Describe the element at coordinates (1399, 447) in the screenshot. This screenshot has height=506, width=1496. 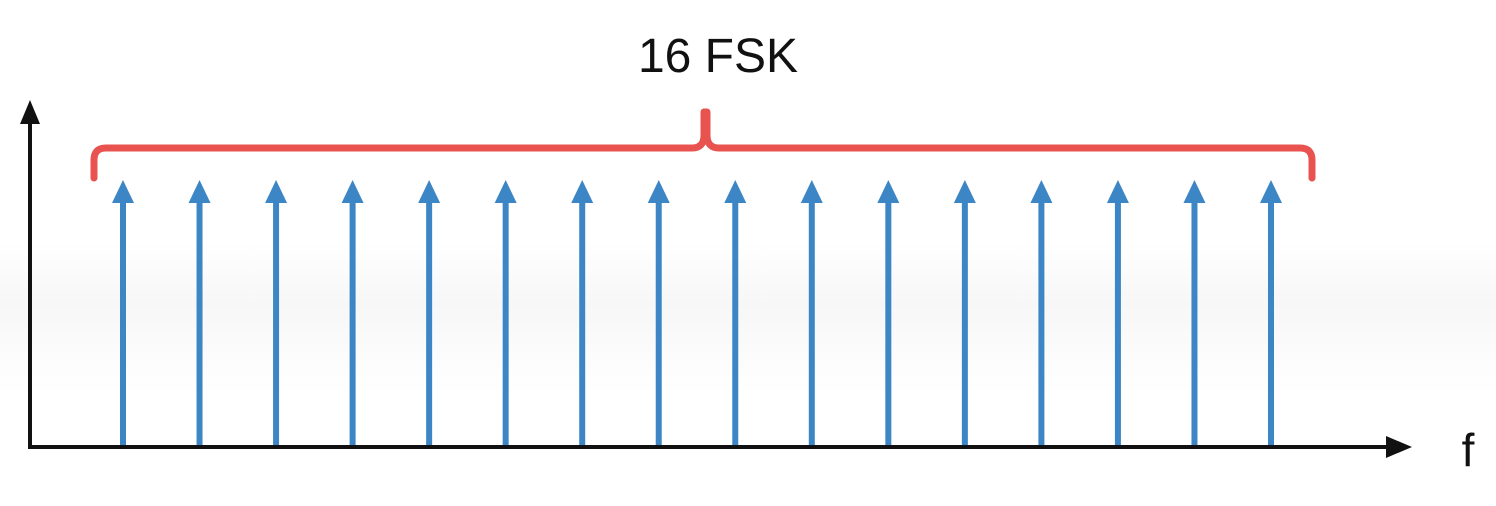
I see `x-axis-arrowhead-icon` at that location.